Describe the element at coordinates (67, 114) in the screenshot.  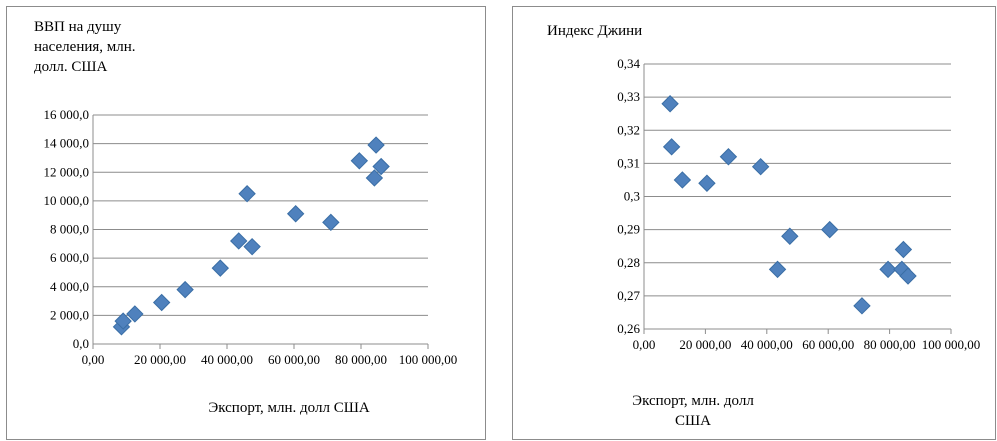
I see `gdp-y-tick-label: 16 000,0` at that location.